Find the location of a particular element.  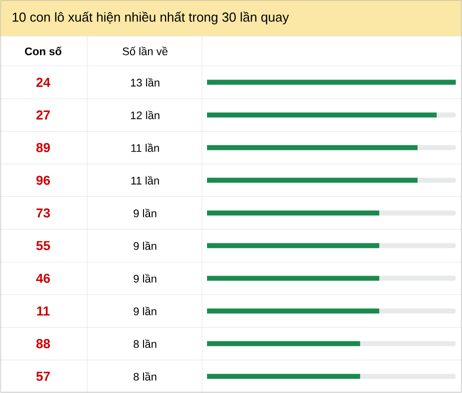

data-label: 12 lần is located at coordinates (145, 115).